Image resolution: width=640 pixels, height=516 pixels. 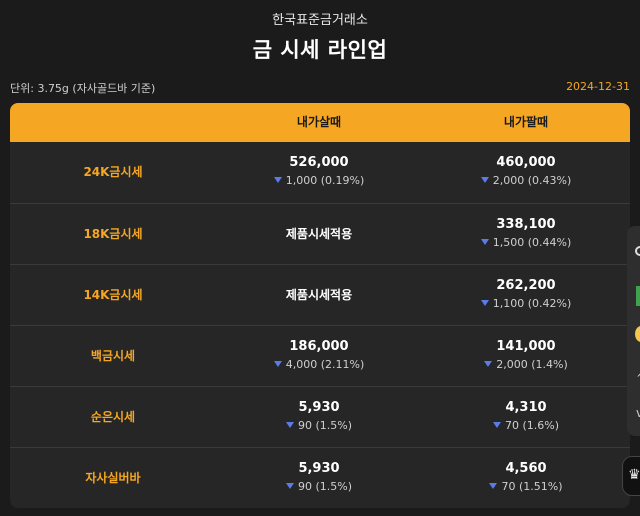 I want to click on buy-price-cell: 186,000 4,000 (2.11%), so click(x=319, y=356).